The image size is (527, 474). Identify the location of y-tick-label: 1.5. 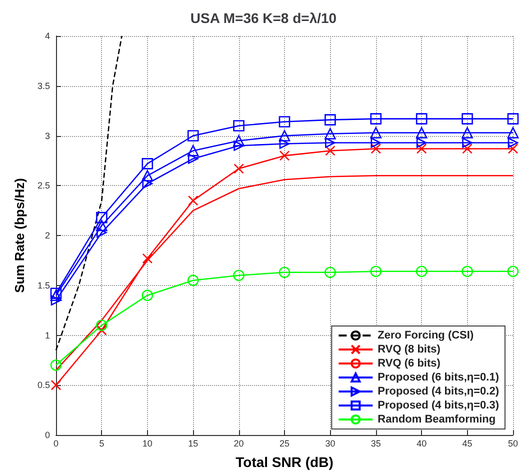
(43, 285).